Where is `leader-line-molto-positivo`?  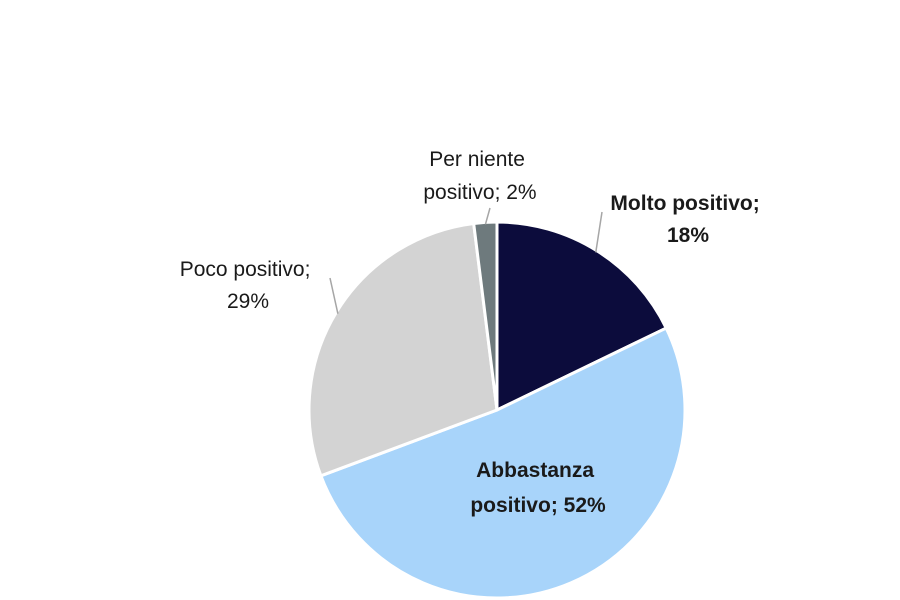
leader-line-molto-positivo is located at coordinates (599, 232).